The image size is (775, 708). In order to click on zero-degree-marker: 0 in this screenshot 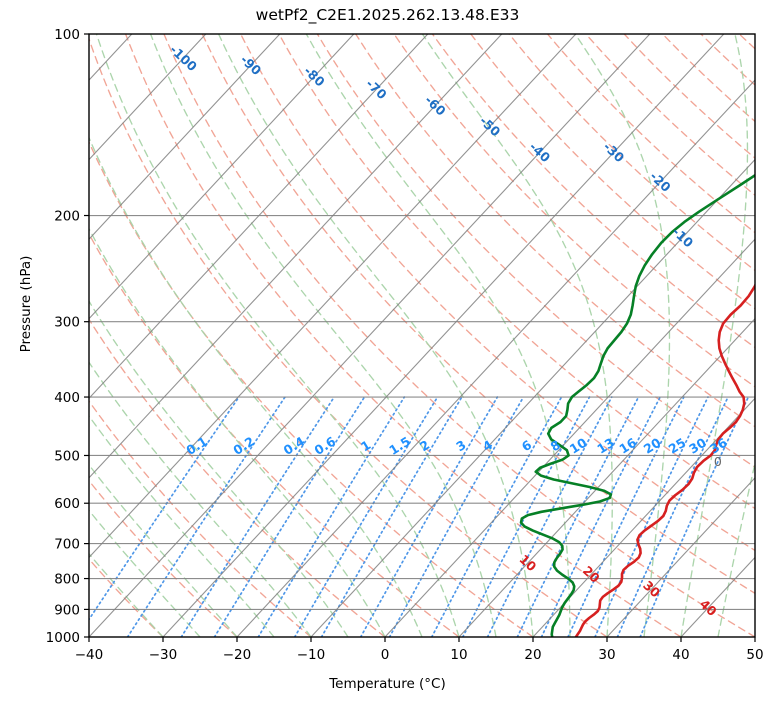, I will do `click(718, 461)`.